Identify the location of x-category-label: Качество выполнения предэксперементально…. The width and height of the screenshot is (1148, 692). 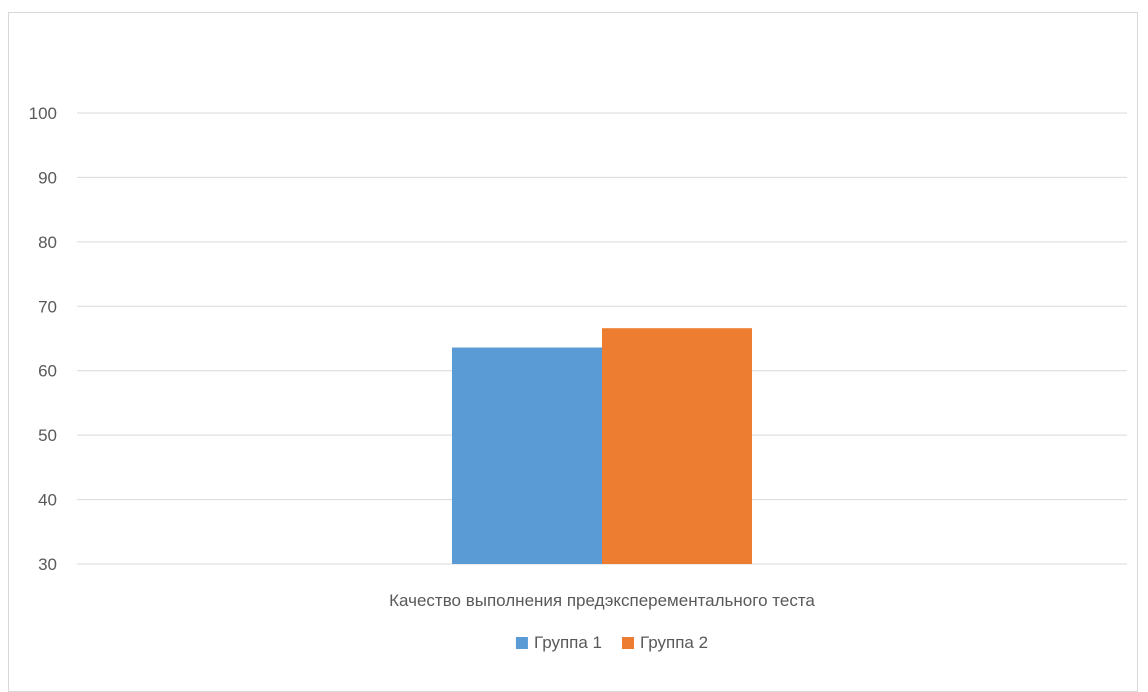
(602, 600).